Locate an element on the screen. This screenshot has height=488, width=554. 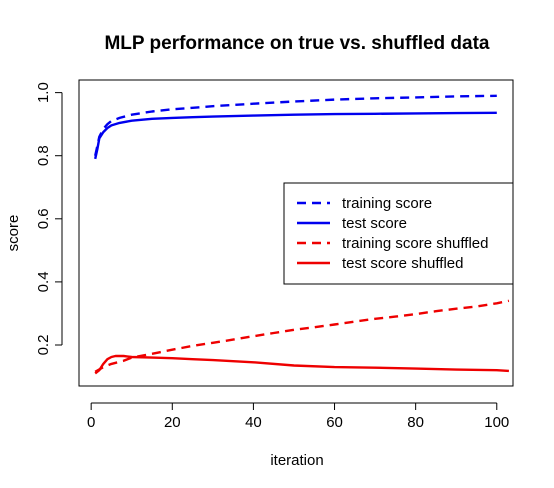
legend-label-3: training score shuffled is located at coordinates (415, 243).